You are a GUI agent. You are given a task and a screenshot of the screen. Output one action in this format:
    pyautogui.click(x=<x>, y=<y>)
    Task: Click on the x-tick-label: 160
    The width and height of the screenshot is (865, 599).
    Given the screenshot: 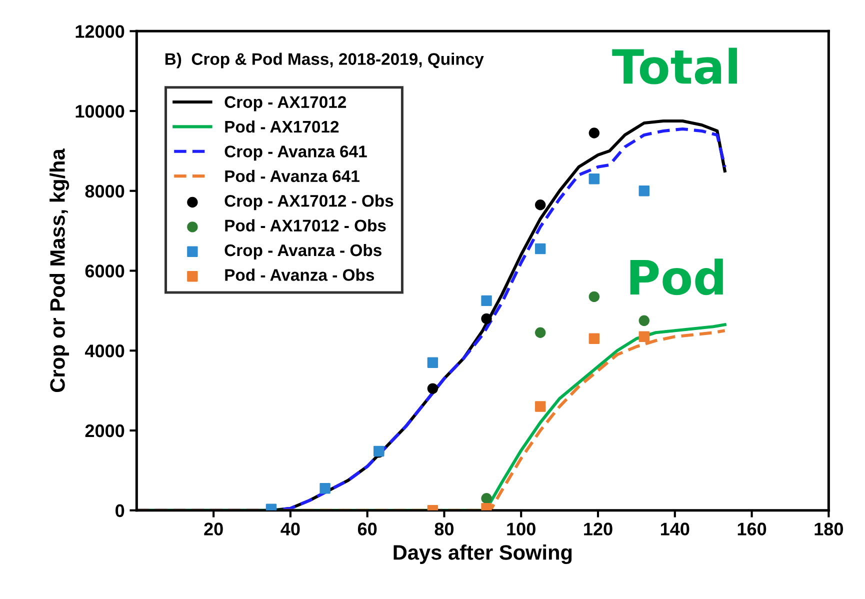 What is the action you would take?
    pyautogui.click(x=752, y=529)
    